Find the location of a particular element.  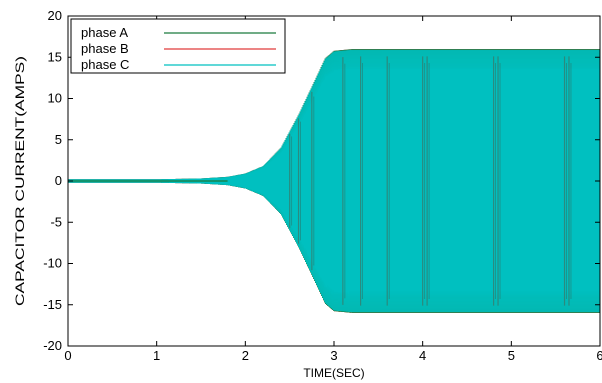

y-tick-label: 5 is located at coordinates (58, 139).